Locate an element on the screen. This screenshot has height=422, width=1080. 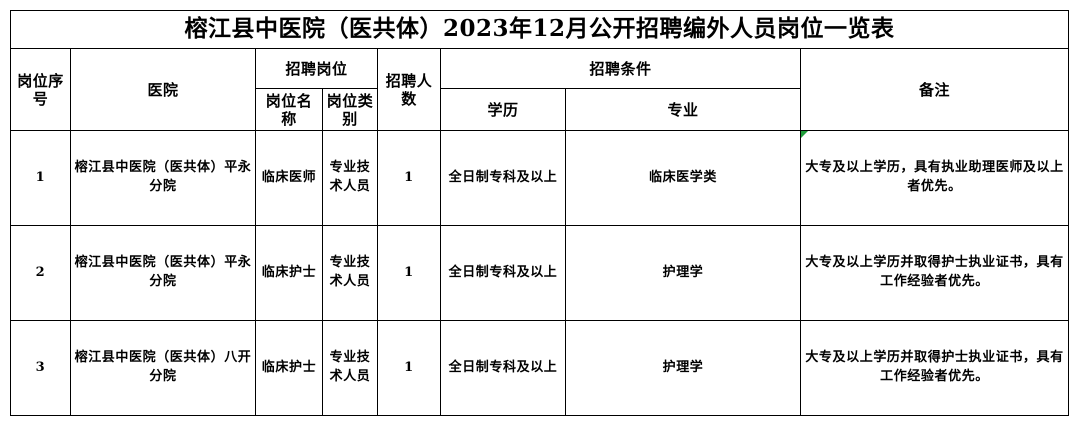
column-header-education: 学历 is located at coordinates (503, 109).